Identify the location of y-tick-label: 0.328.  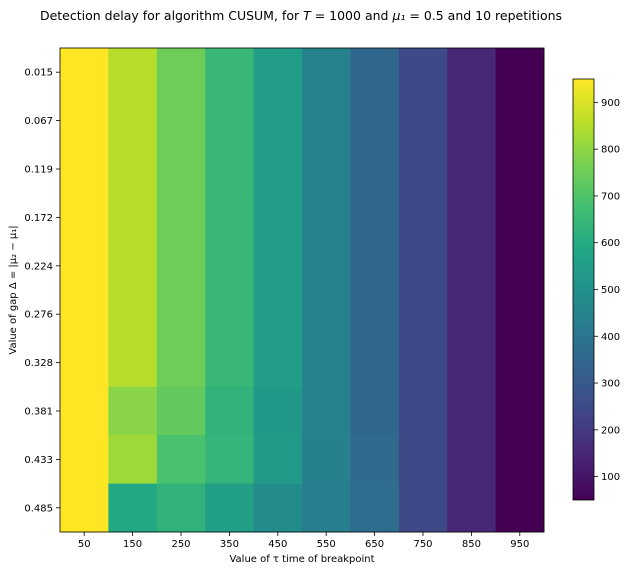
(38, 363).